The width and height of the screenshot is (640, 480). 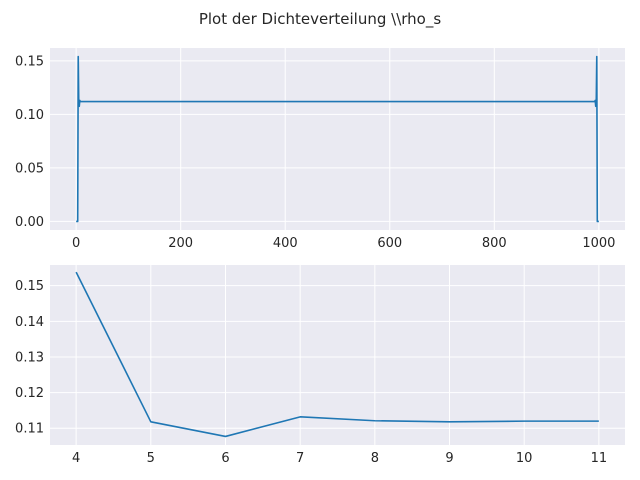 What do you see at coordinates (285, 243) in the screenshot?
I see `top-x-tick-label: 400` at bounding box center [285, 243].